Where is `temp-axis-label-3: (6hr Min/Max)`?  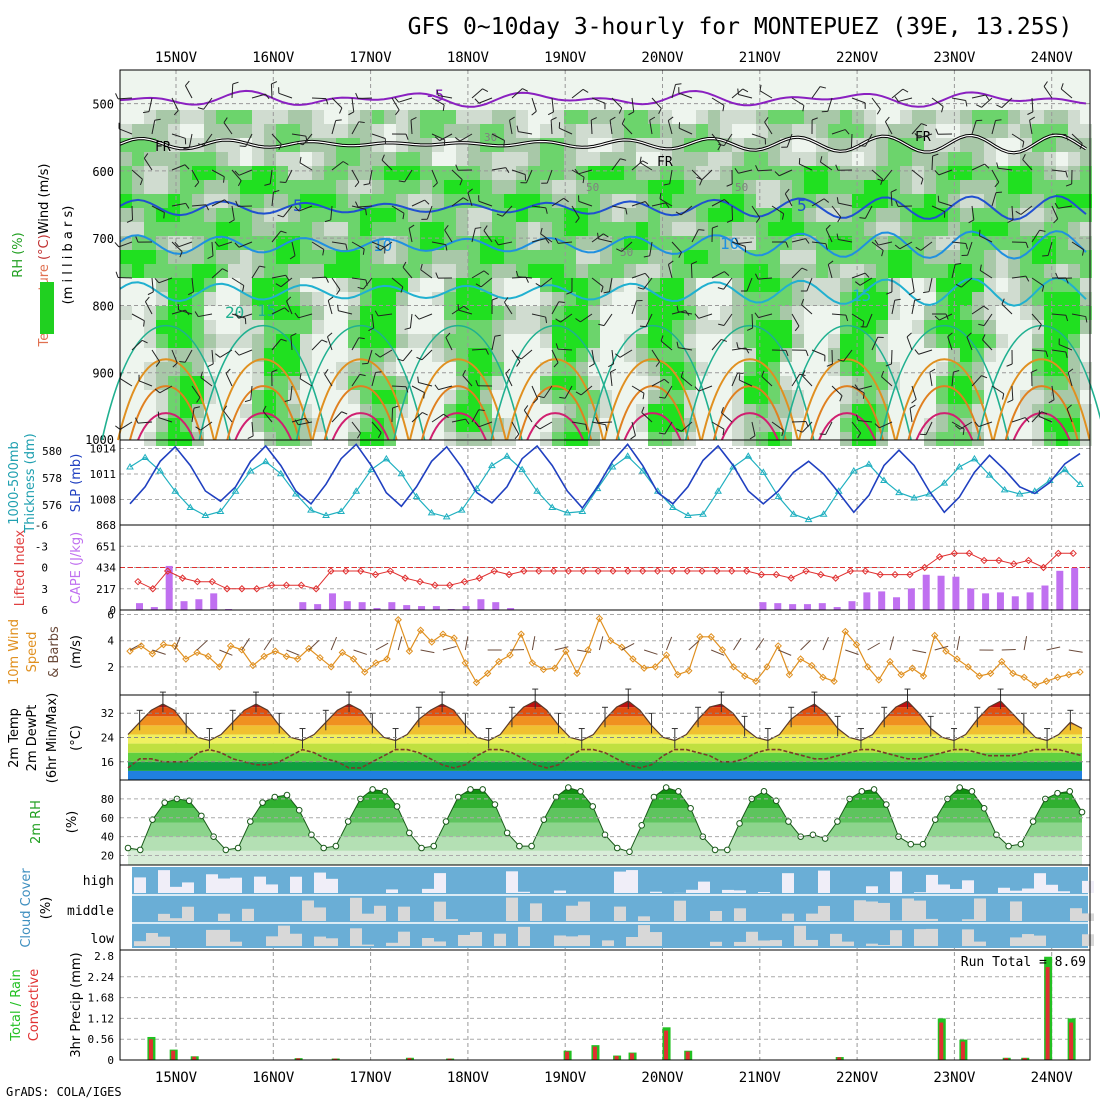 temp-axis-label-3: (6hr Min/Max) is located at coordinates (52, 738).